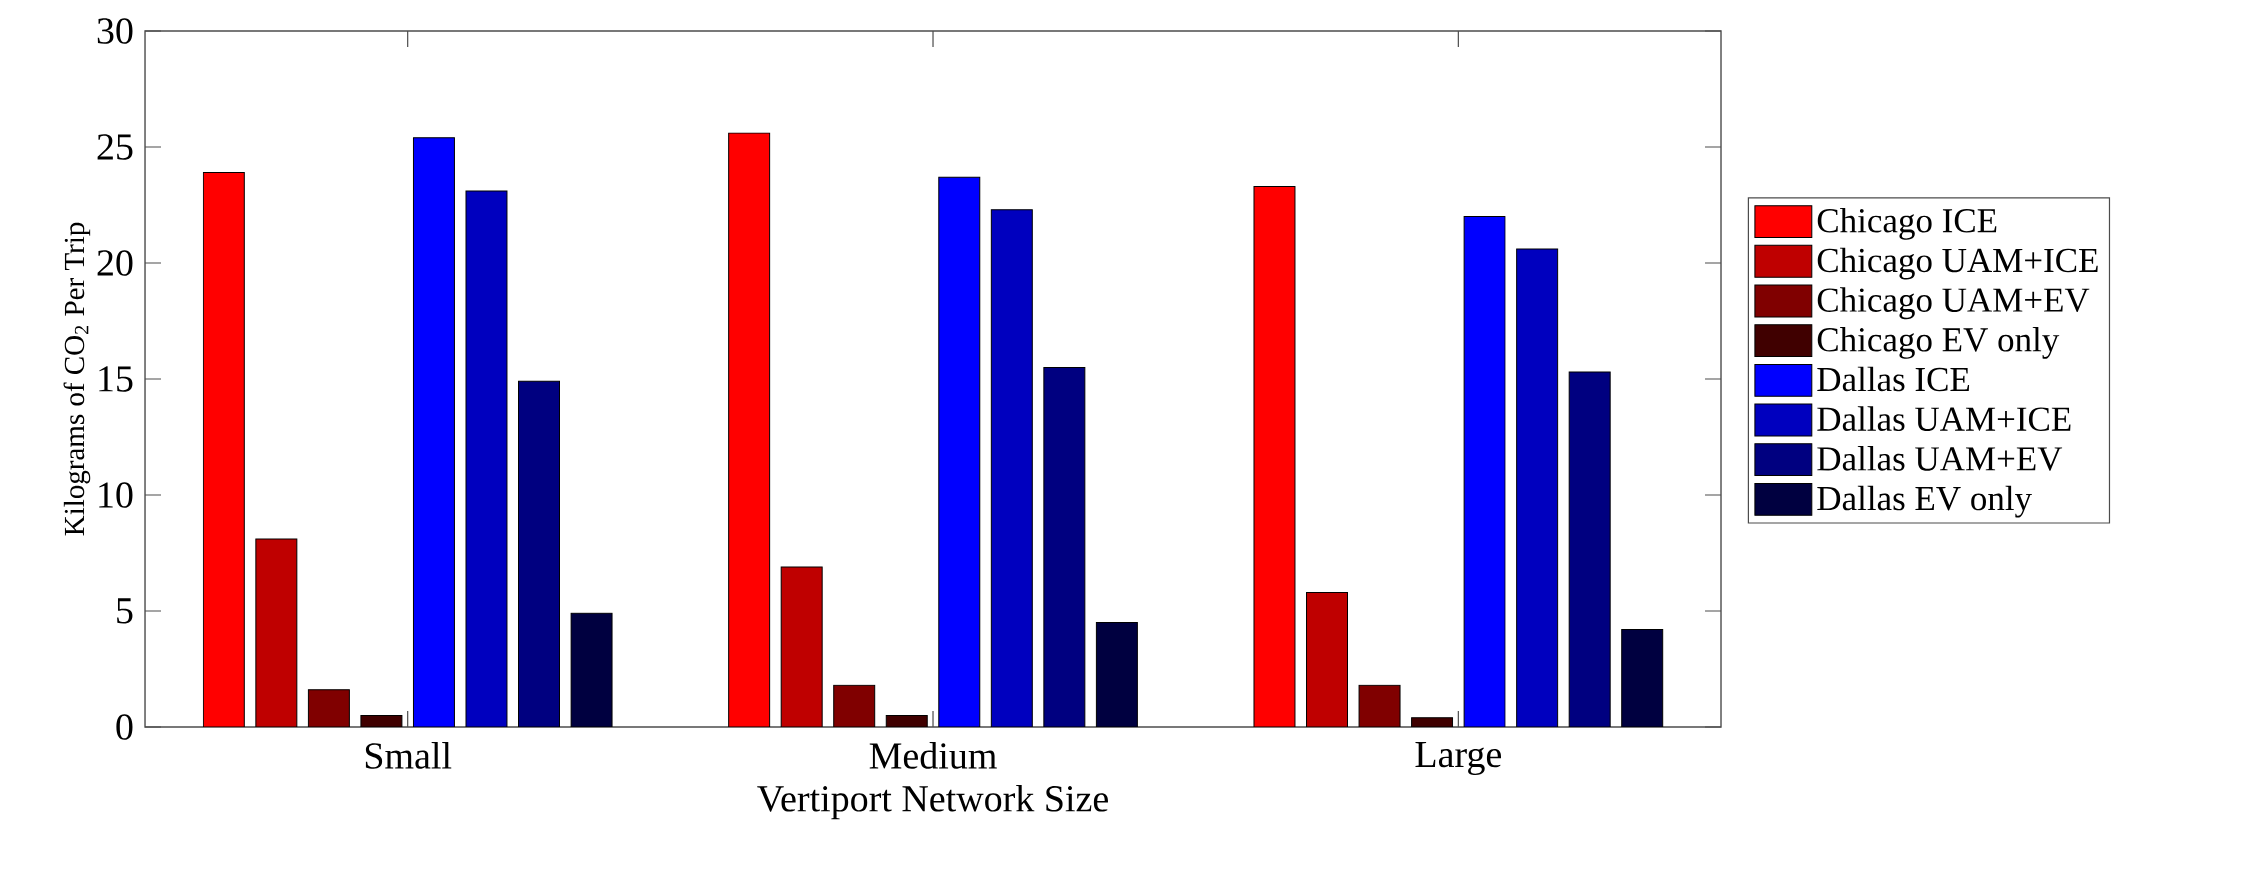 The width and height of the screenshot is (2247, 872). Describe the element at coordinates (1458, 759) in the screenshot. I see `x-tick-label: Large` at that location.